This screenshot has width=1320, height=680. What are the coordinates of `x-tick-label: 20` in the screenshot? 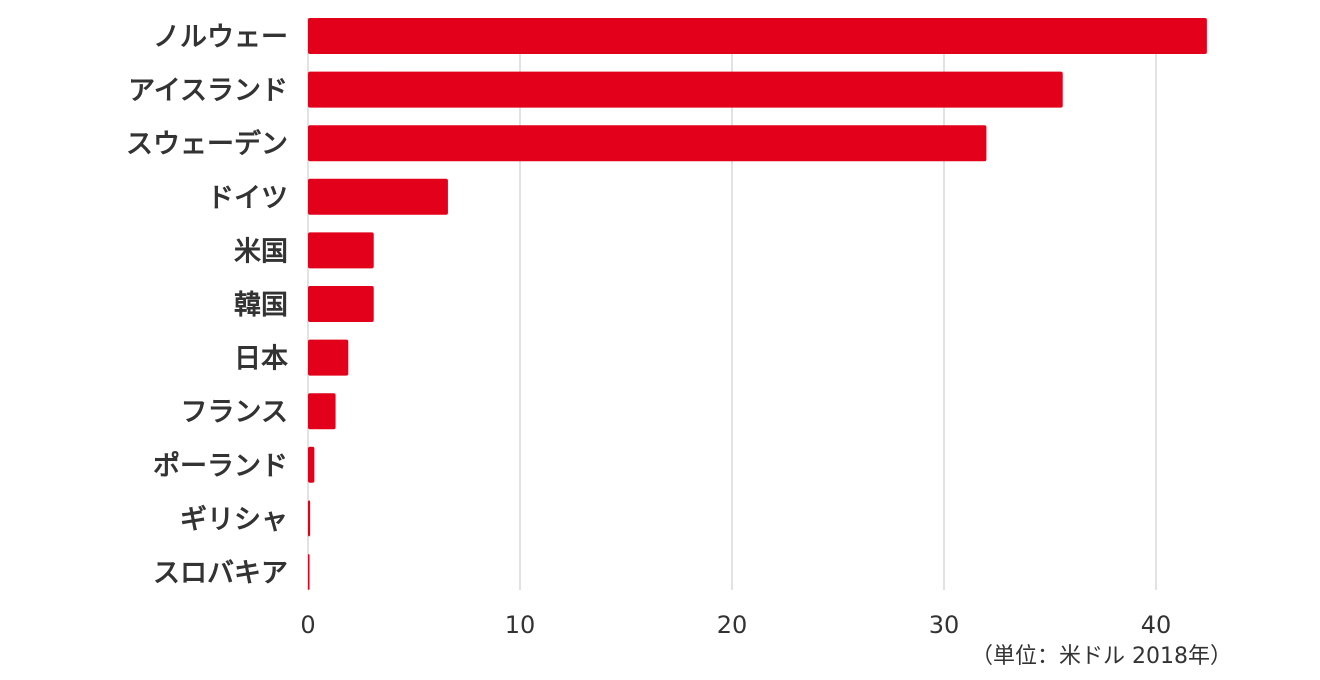 It's located at (732, 625).